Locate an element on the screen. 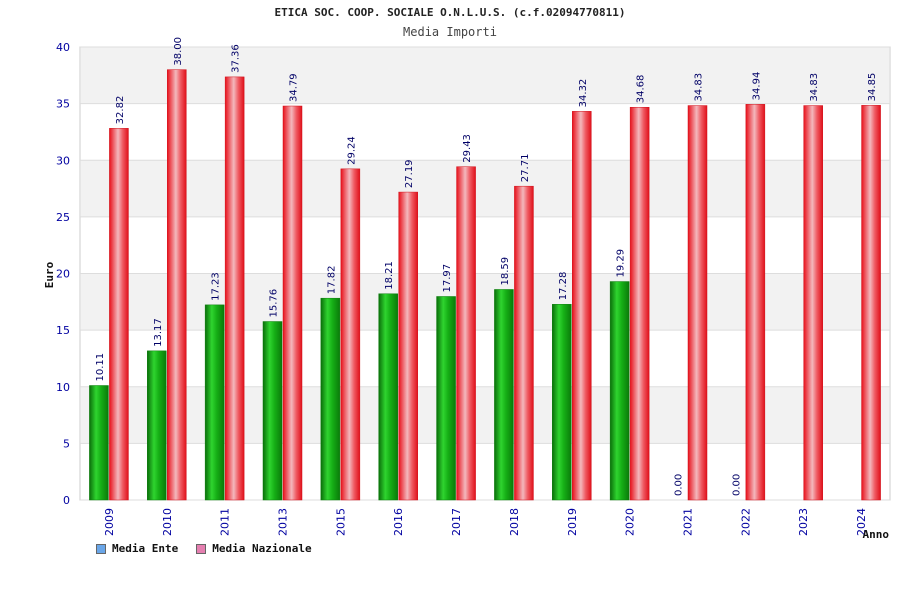  data-label-nazionale: 34.85 is located at coordinates (872, 87).